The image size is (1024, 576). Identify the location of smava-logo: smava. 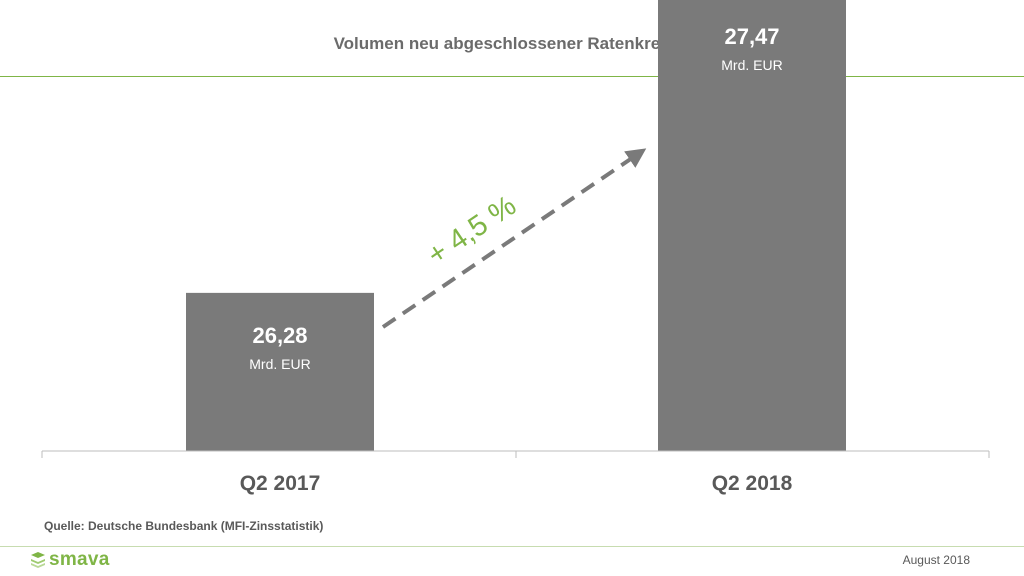
(70, 560).